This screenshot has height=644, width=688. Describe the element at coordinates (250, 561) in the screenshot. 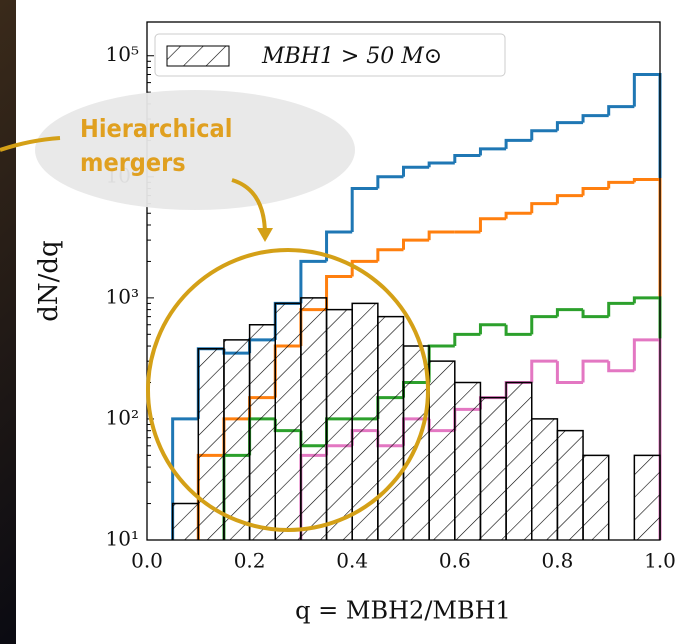

I see `x-tick-label: 0.2` at that location.